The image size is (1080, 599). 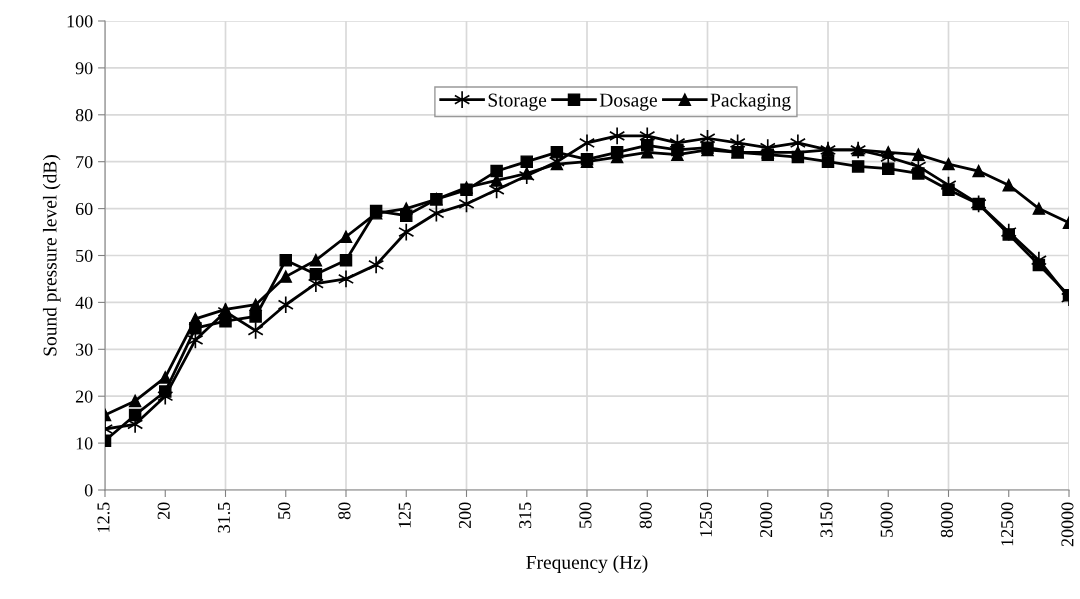 I want to click on legend-label: Packaging, so click(x=750, y=101).